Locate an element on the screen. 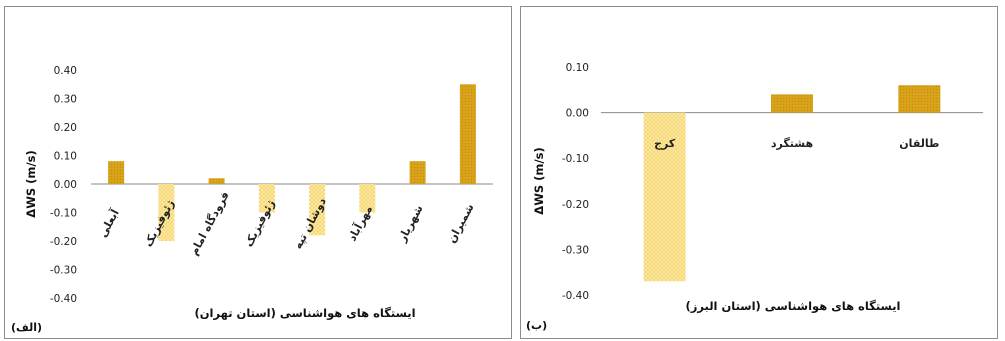 Image resolution: width=1005 pixels, height=341 pixels. category-label: هشتگرد is located at coordinates (792, 143).